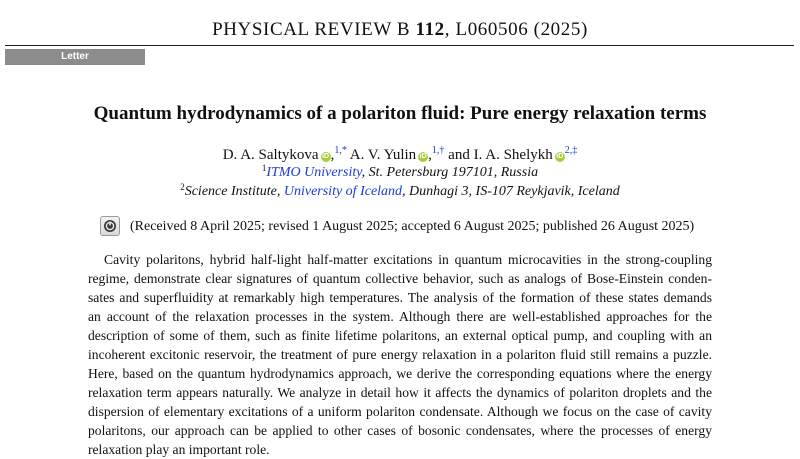  What do you see at coordinates (110, 226) in the screenshot?
I see `check-for-updates-icon` at bounding box center [110, 226].